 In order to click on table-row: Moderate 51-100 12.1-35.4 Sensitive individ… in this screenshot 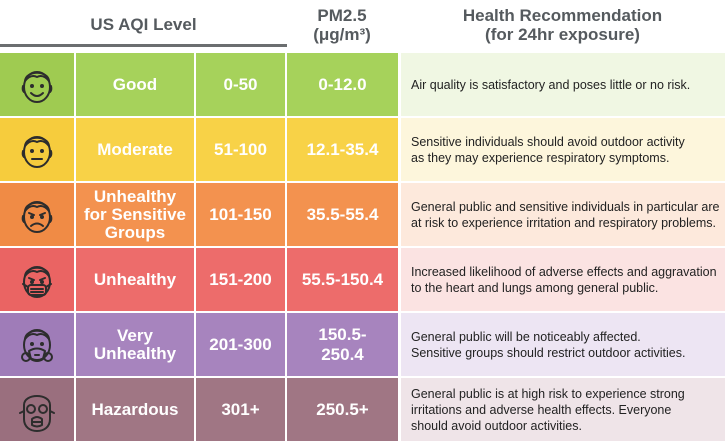, I will do `click(362, 149)`.